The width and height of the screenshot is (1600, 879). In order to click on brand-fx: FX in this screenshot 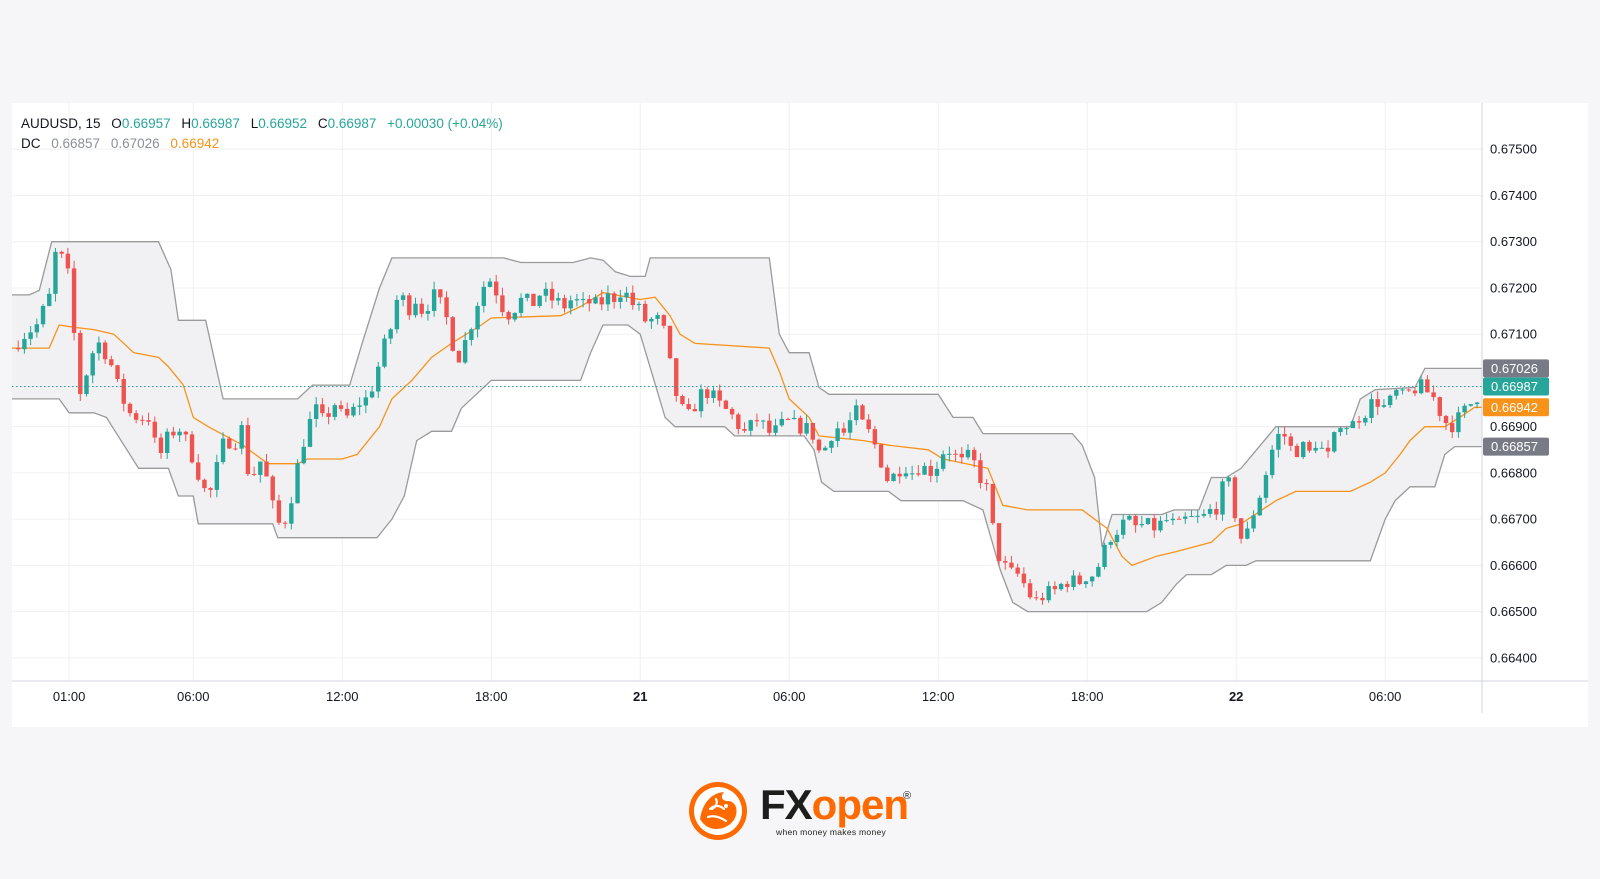, I will do `click(786, 804)`.